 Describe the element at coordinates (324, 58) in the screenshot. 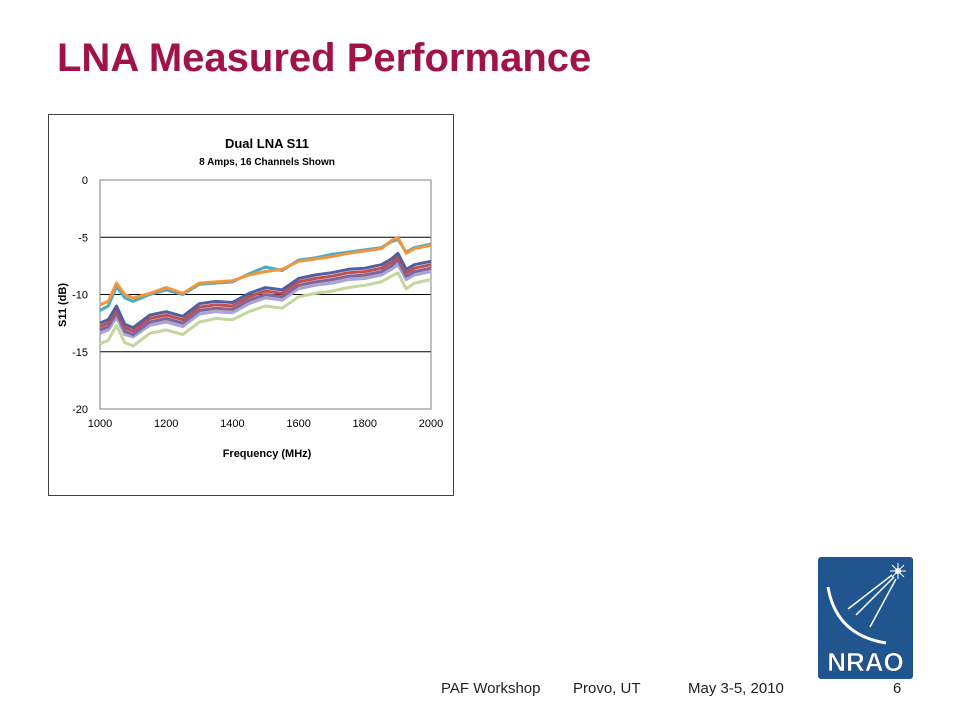

I see `page-title: LNA Measured Performance` at that location.